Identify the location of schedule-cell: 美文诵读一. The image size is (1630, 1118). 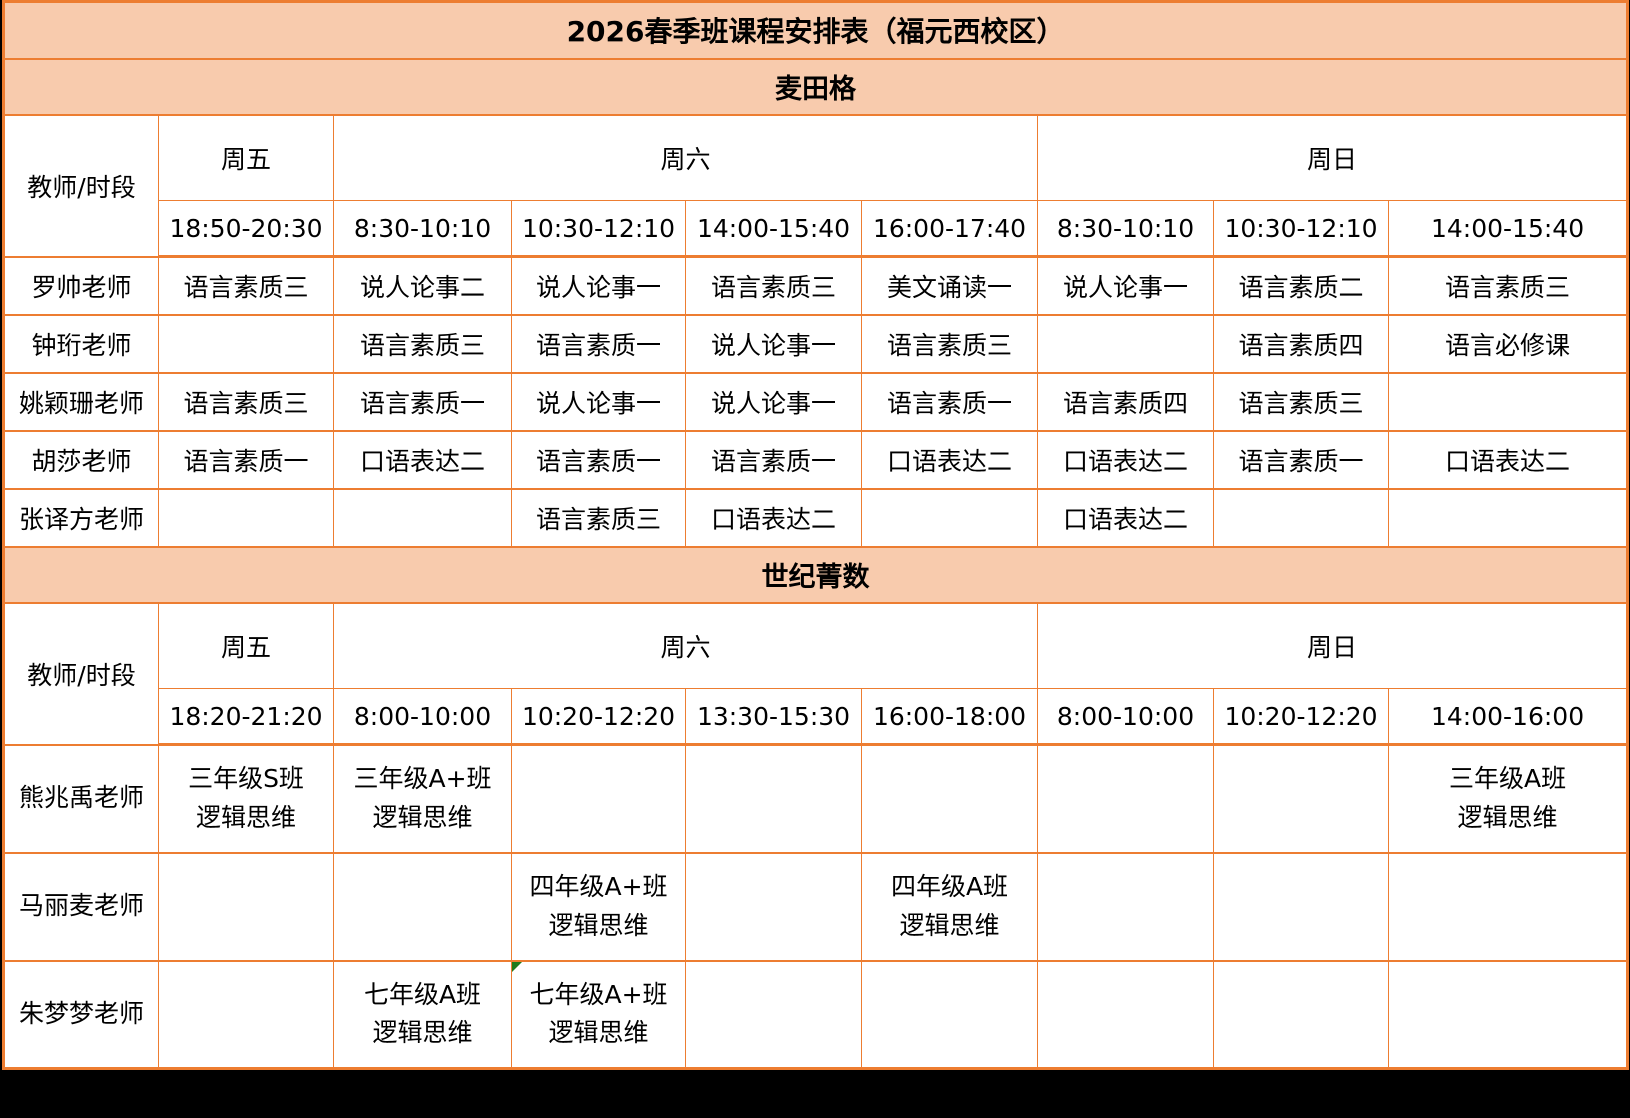
(949, 285).